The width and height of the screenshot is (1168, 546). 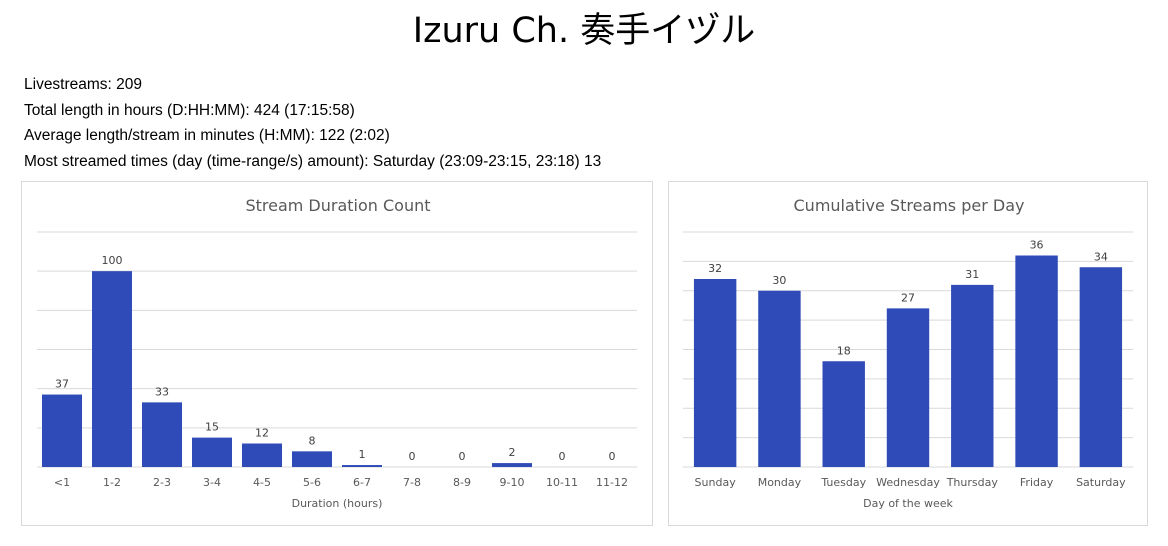 What do you see at coordinates (312, 440) in the screenshot?
I see `data-label: 8` at bounding box center [312, 440].